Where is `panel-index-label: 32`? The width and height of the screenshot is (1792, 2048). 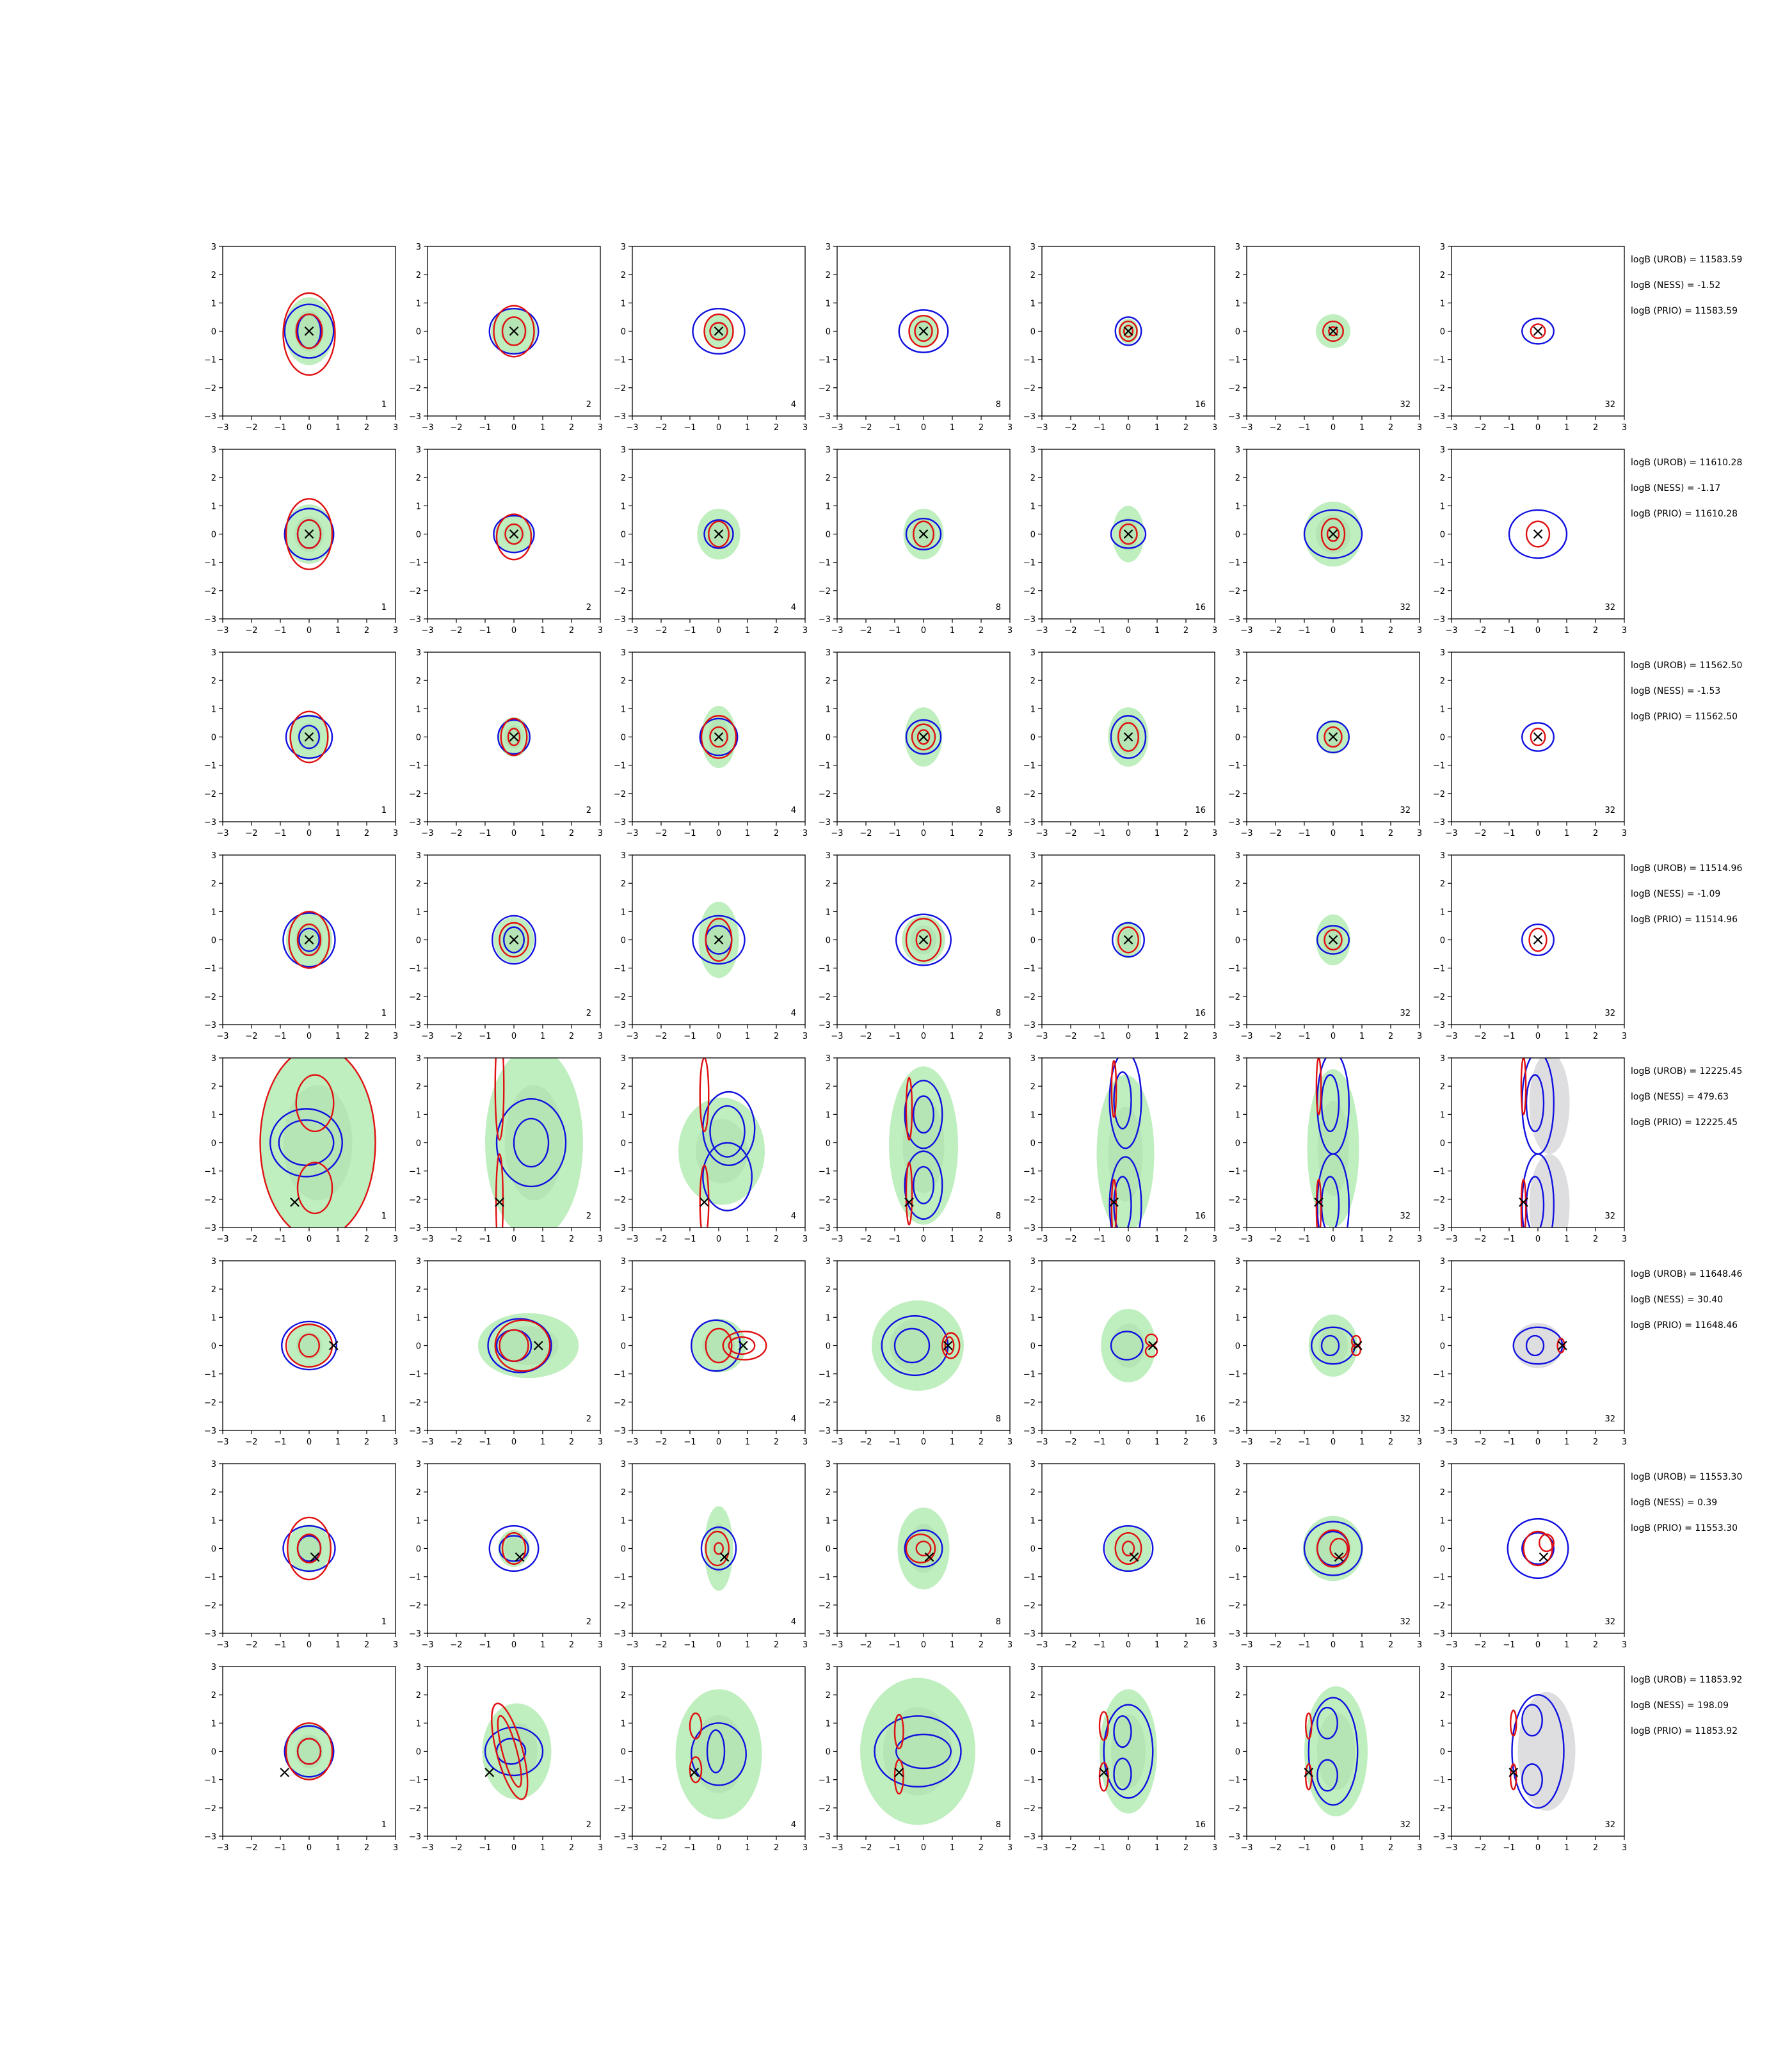 panel-index-label: 32 is located at coordinates (1405, 1825).